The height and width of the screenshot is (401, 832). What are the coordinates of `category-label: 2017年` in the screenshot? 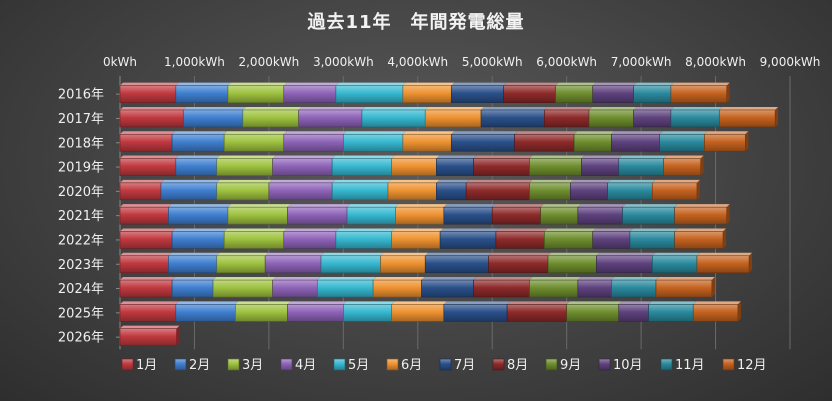 It's located at (81, 119).